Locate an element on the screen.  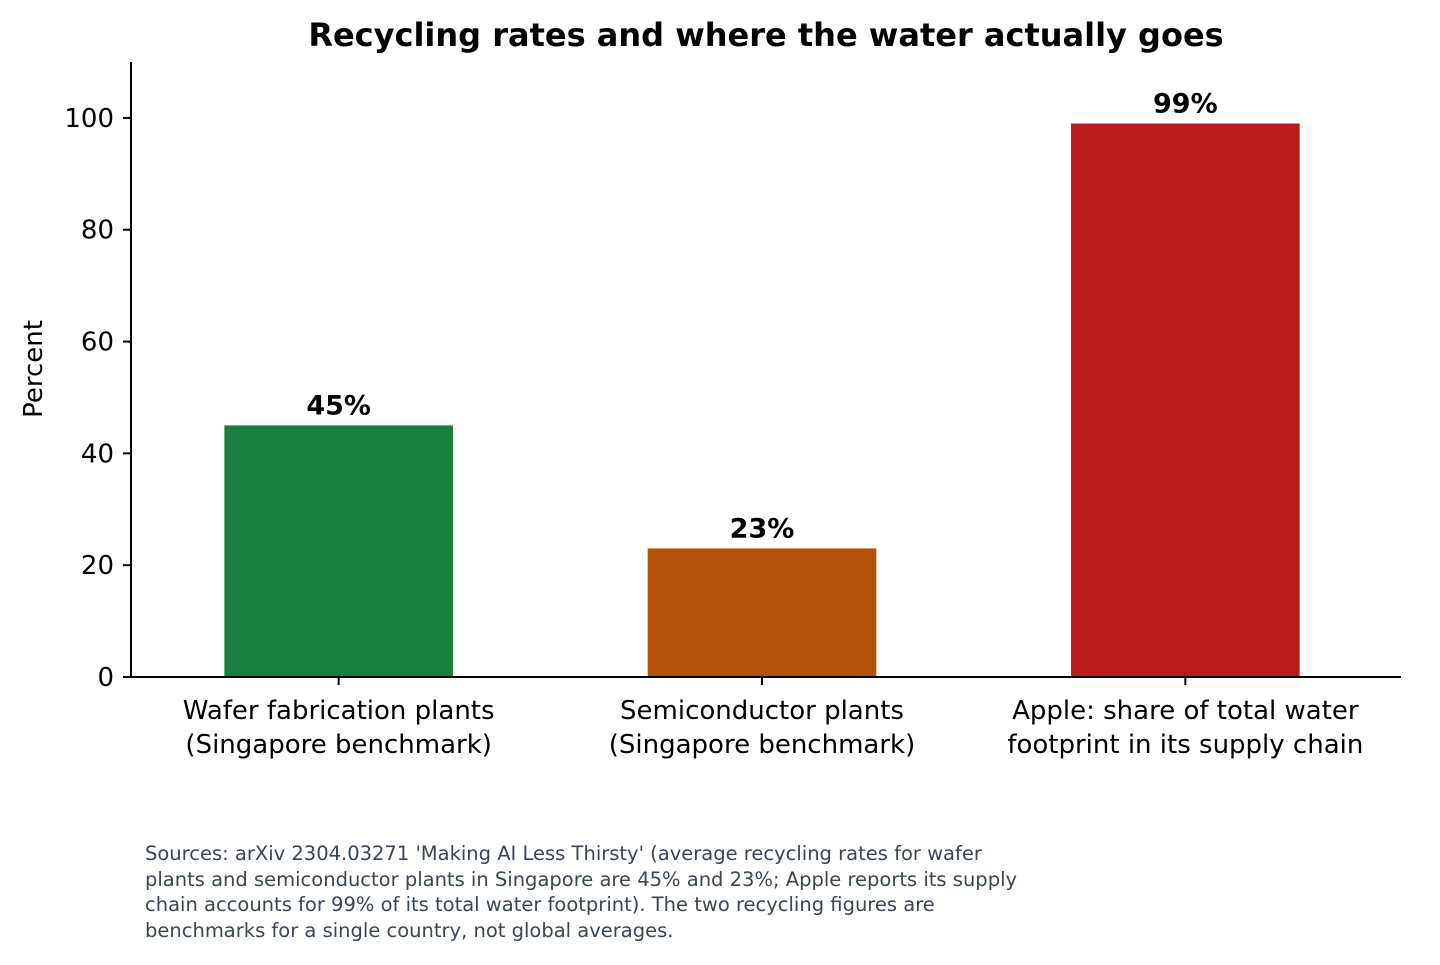
x-tick-label: Wafer fabrication plants is located at coordinates (339, 711).